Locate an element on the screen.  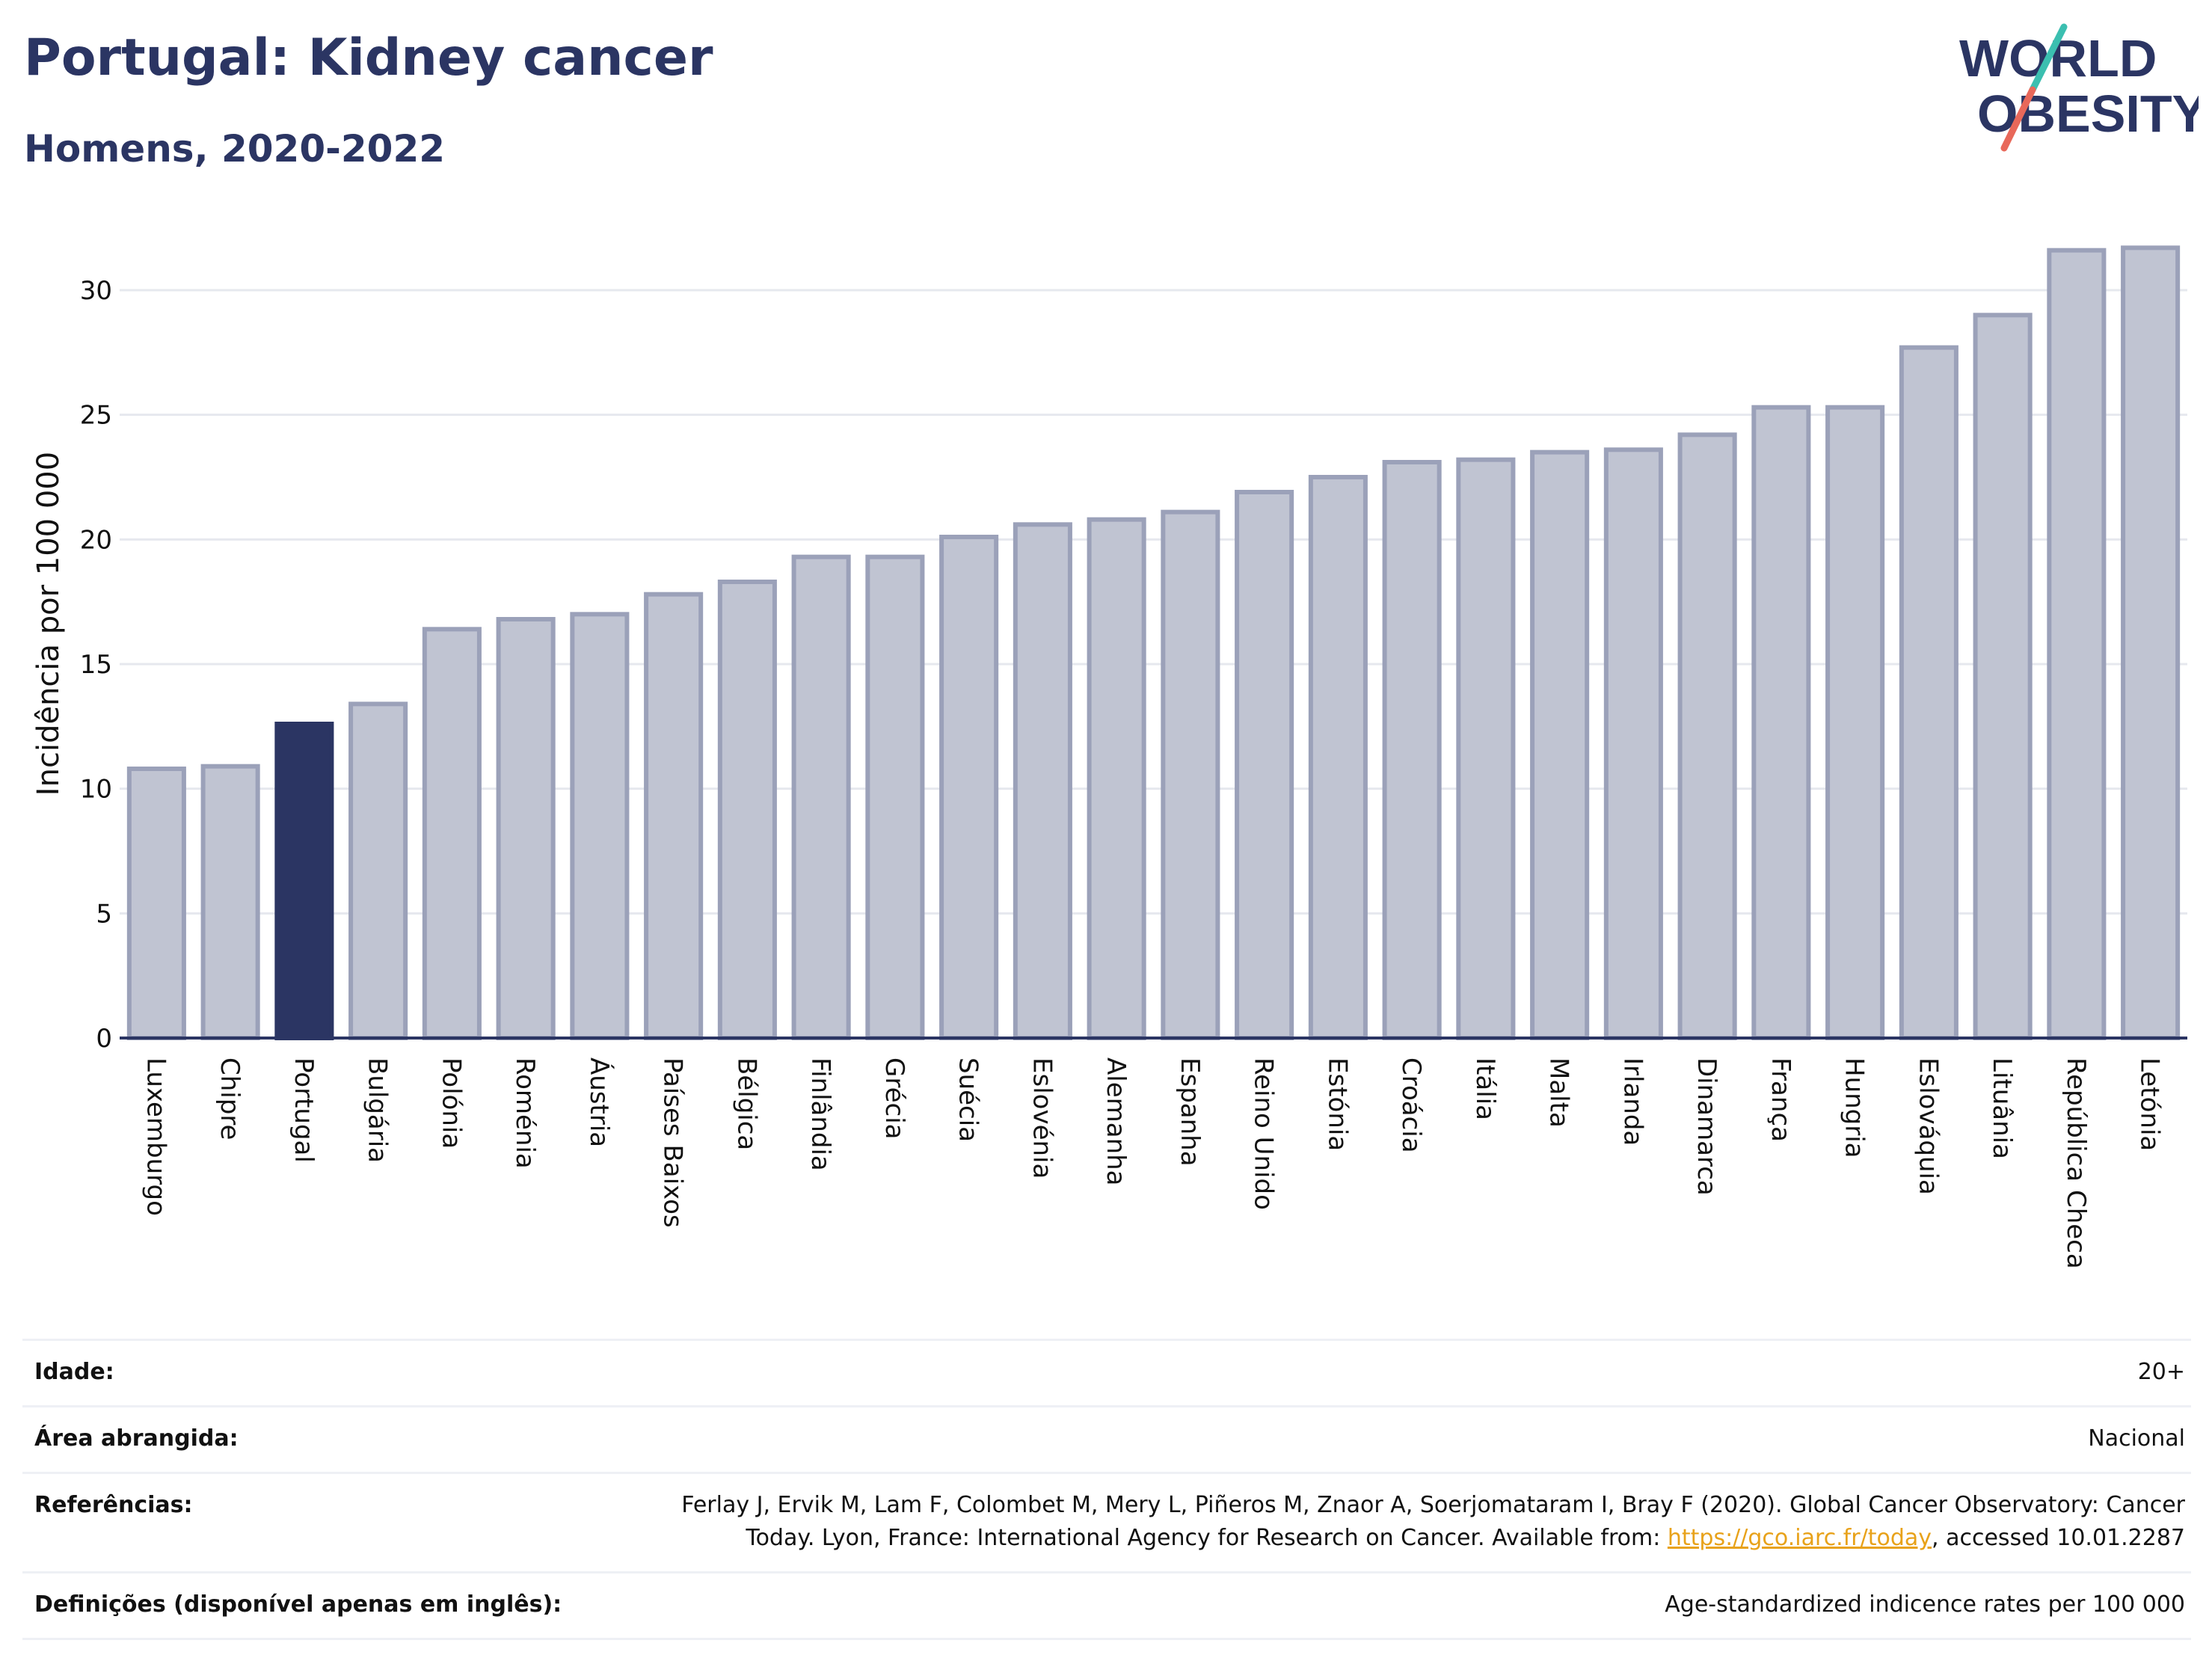
x-category-label: Suécia is located at coordinates (968, 1099).